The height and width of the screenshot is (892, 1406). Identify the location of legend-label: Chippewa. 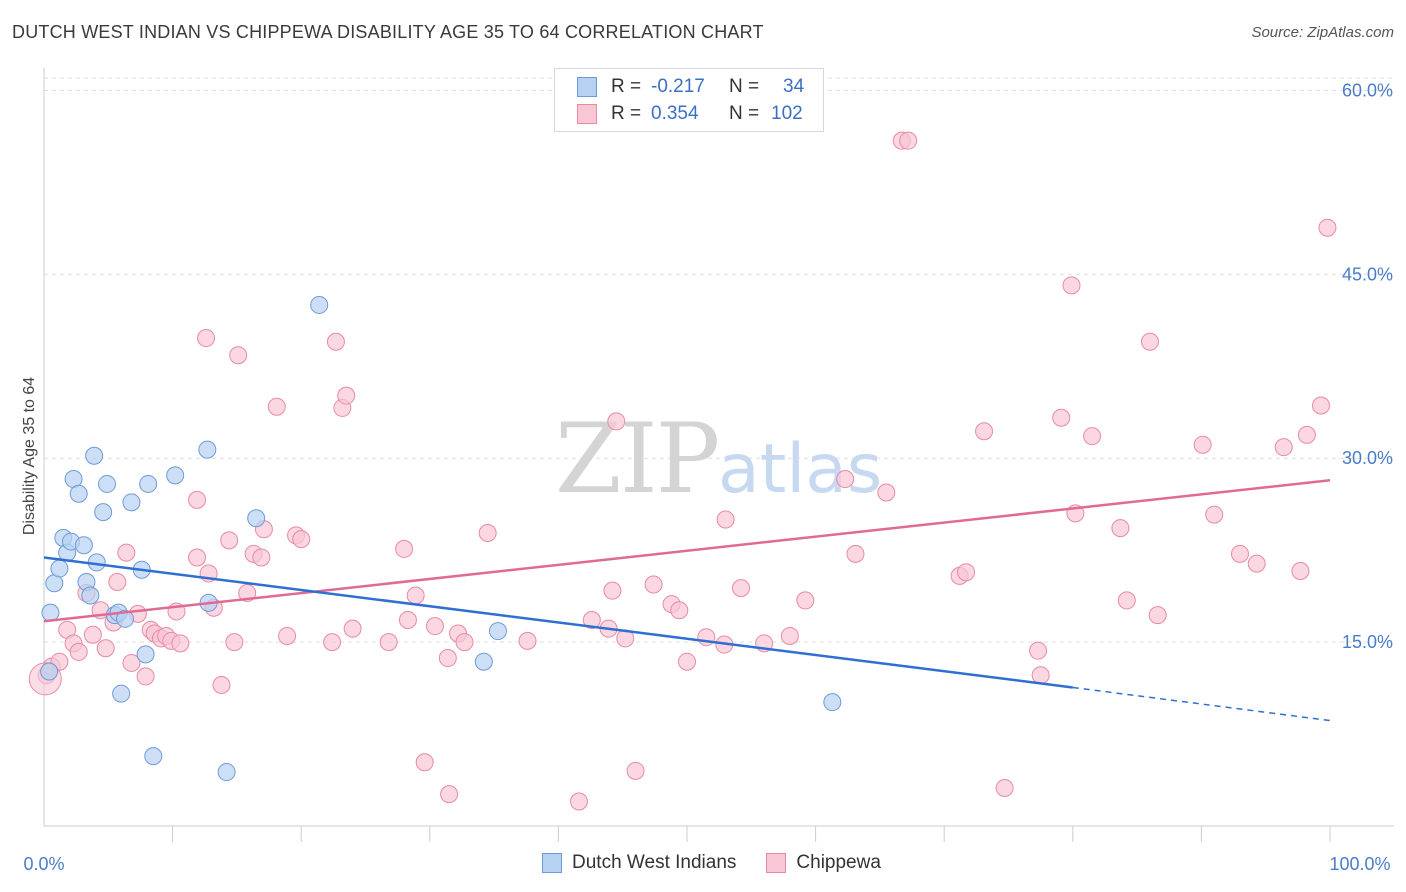
(838, 862).